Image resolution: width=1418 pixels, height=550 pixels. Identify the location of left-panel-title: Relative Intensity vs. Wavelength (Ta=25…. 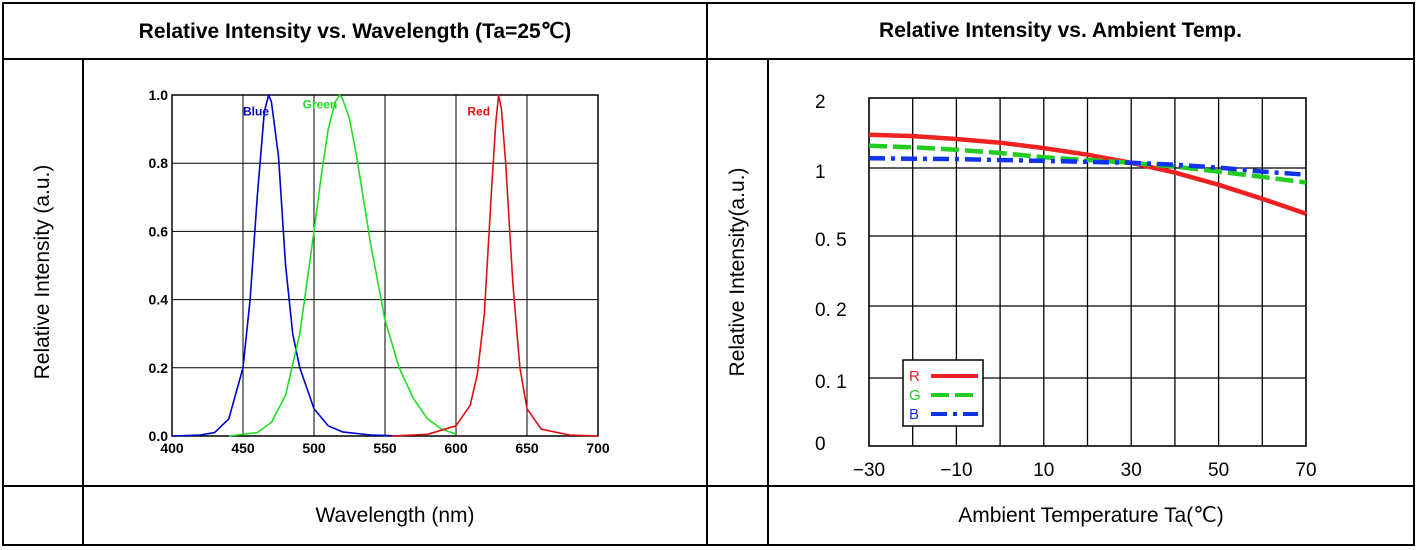
(355, 31).